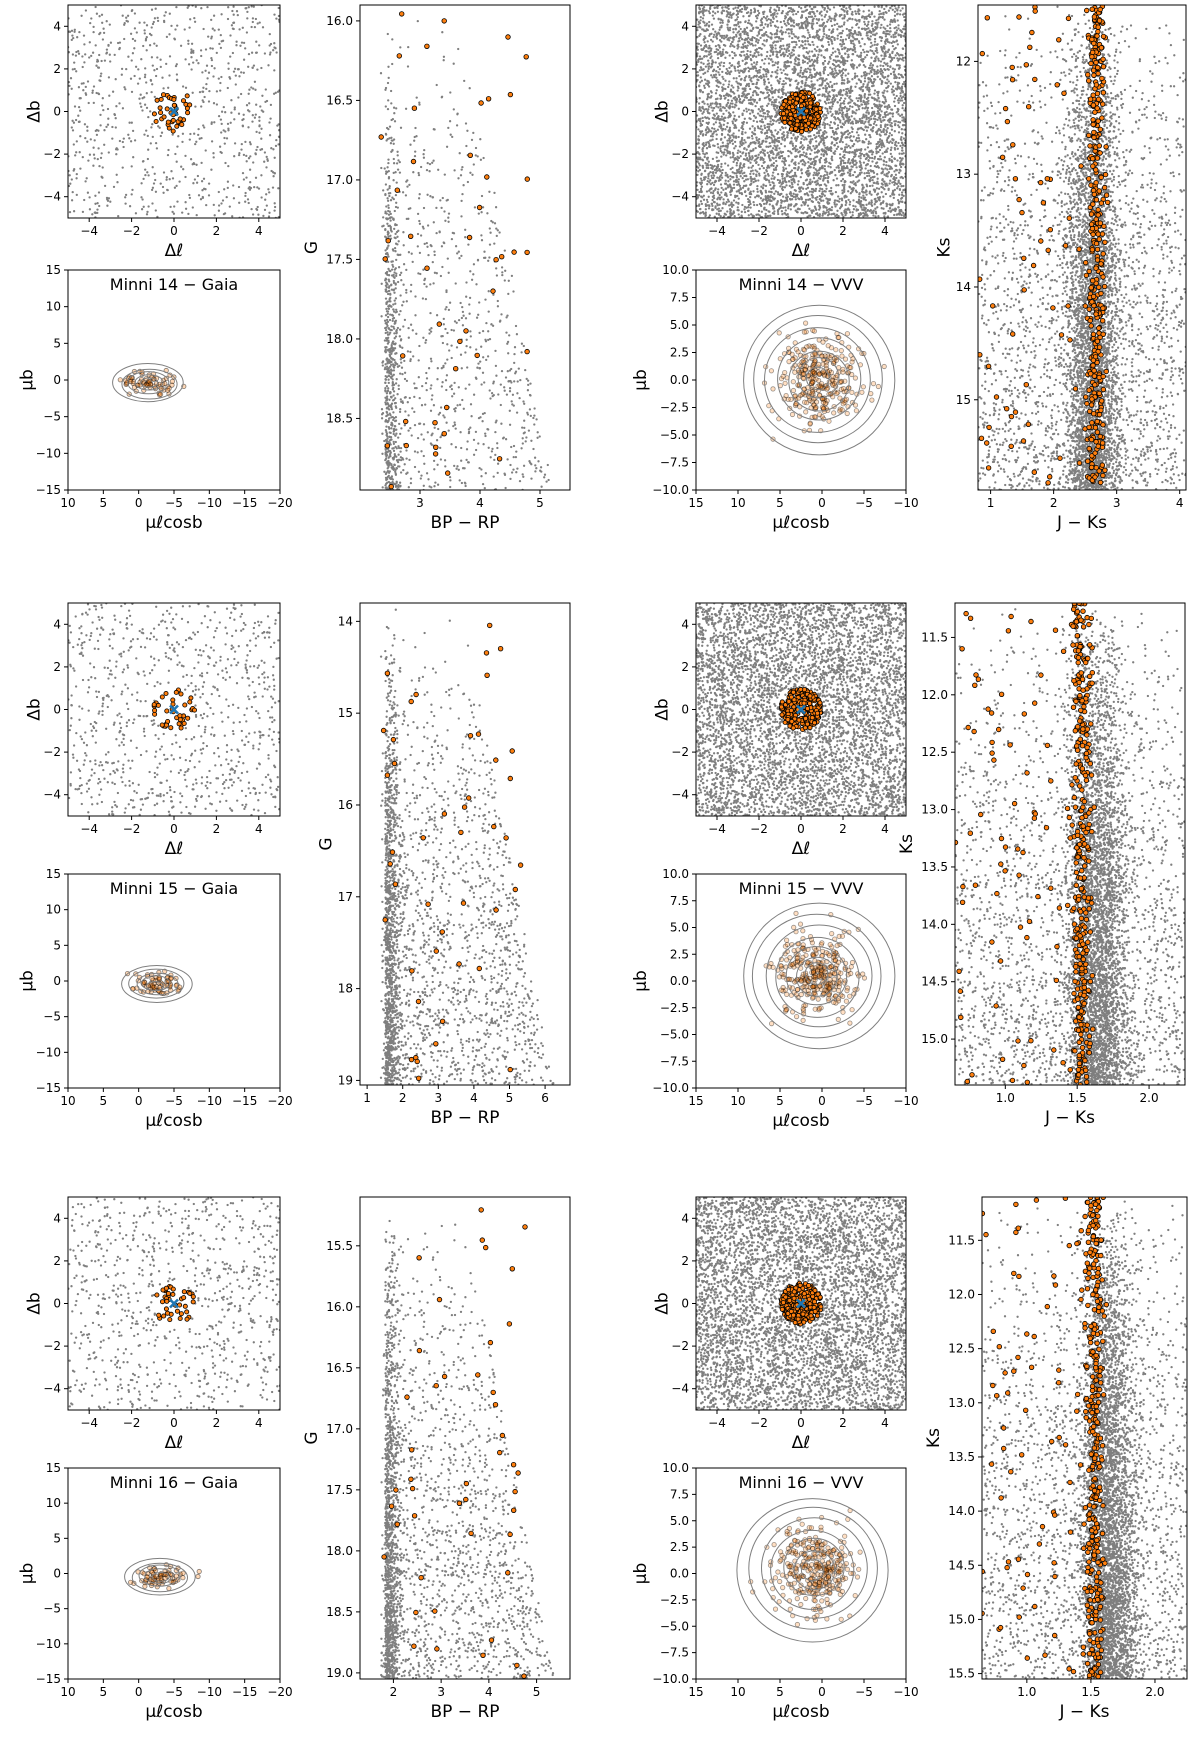 The height and width of the screenshot is (1739, 1200). Describe the element at coordinates (465, 247) in the screenshot. I see `axes-frame` at that location.